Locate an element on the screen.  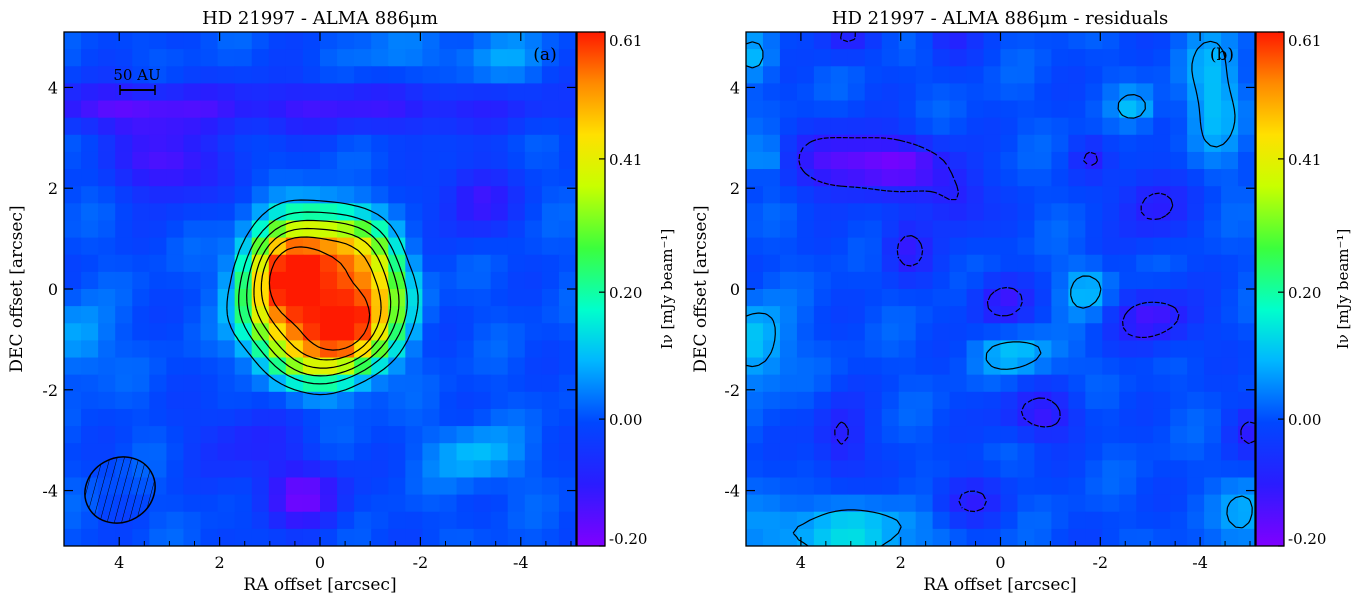
contours-a is located at coordinates (322, 297).